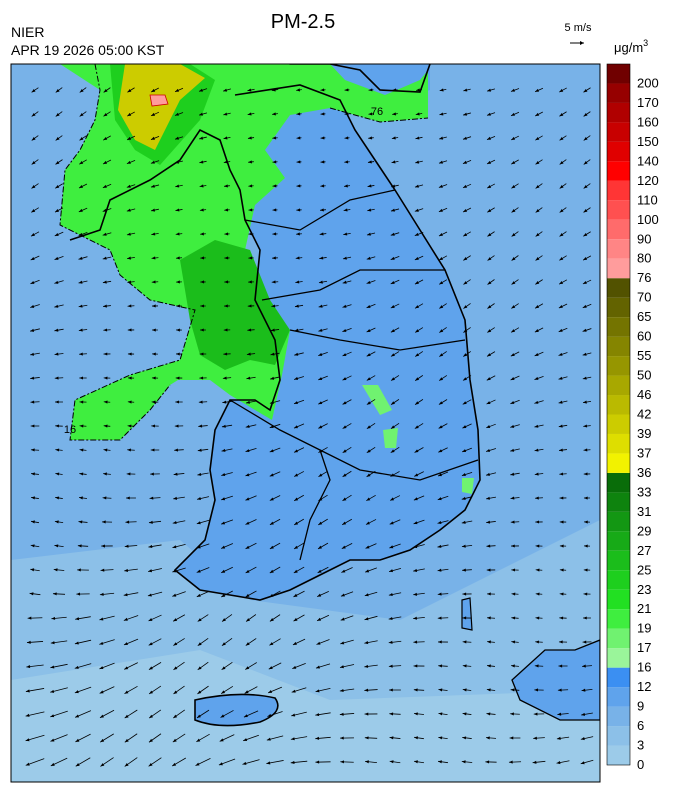 The height and width of the screenshot is (795, 673). What do you see at coordinates (644, 452) in the screenshot?
I see `colorbar-label: 37` at bounding box center [644, 452].